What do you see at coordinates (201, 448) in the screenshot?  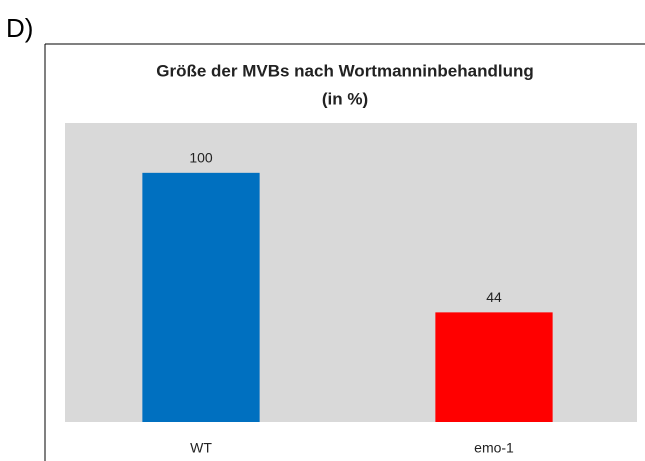 I see `x-tick-label: WT` at bounding box center [201, 448].